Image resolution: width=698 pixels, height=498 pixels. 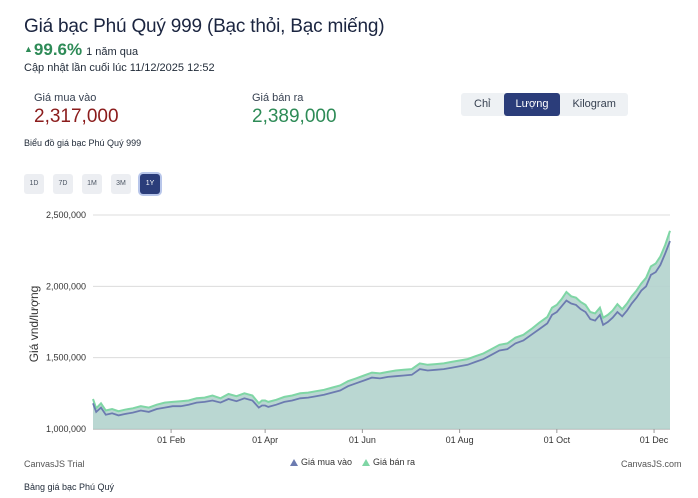 What do you see at coordinates (265, 440) in the screenshot?
I see `x-tick-label: 01 Apr` at bounding box center [265, 440].